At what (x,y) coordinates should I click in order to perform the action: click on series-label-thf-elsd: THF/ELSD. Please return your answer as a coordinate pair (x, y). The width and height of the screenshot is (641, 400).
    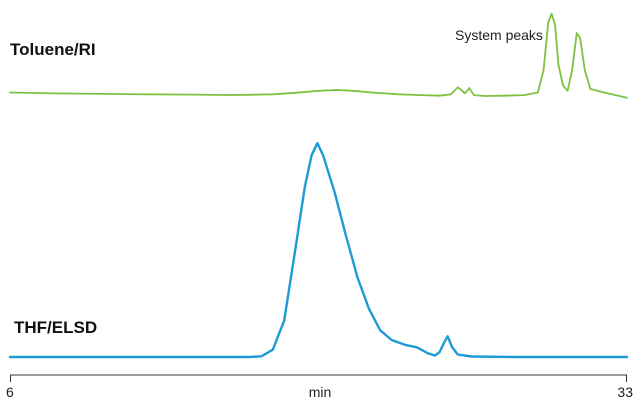
    Looking at the image, I should click on (55, 327).